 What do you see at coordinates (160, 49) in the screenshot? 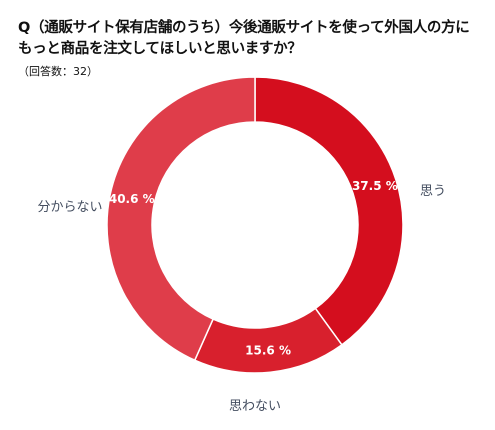
I see `chart-title-line-2: もっと商品を注文してほしいと思いますか？` at bounding box center [160, 49].